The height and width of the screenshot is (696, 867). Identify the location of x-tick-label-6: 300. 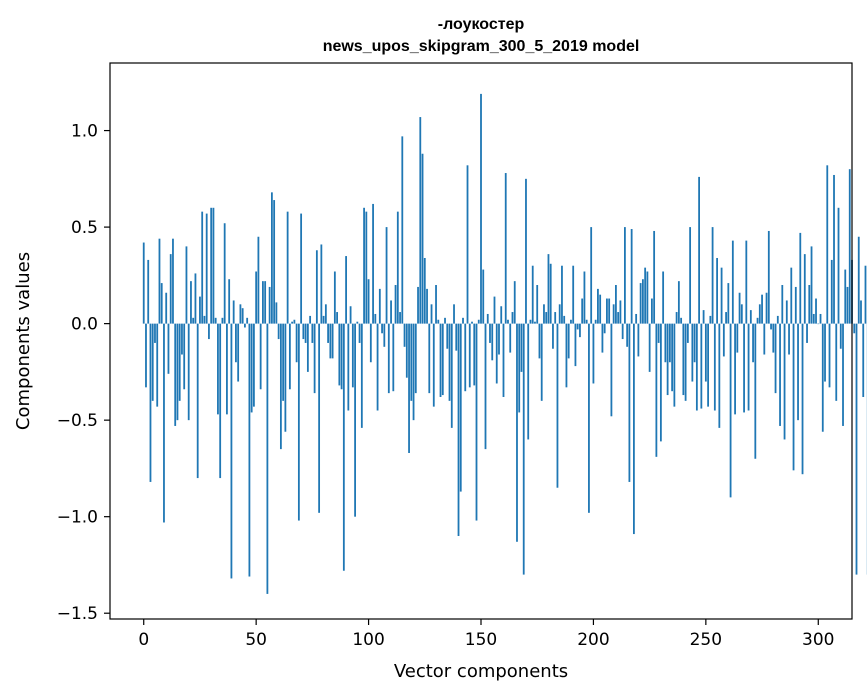
(818, 640).